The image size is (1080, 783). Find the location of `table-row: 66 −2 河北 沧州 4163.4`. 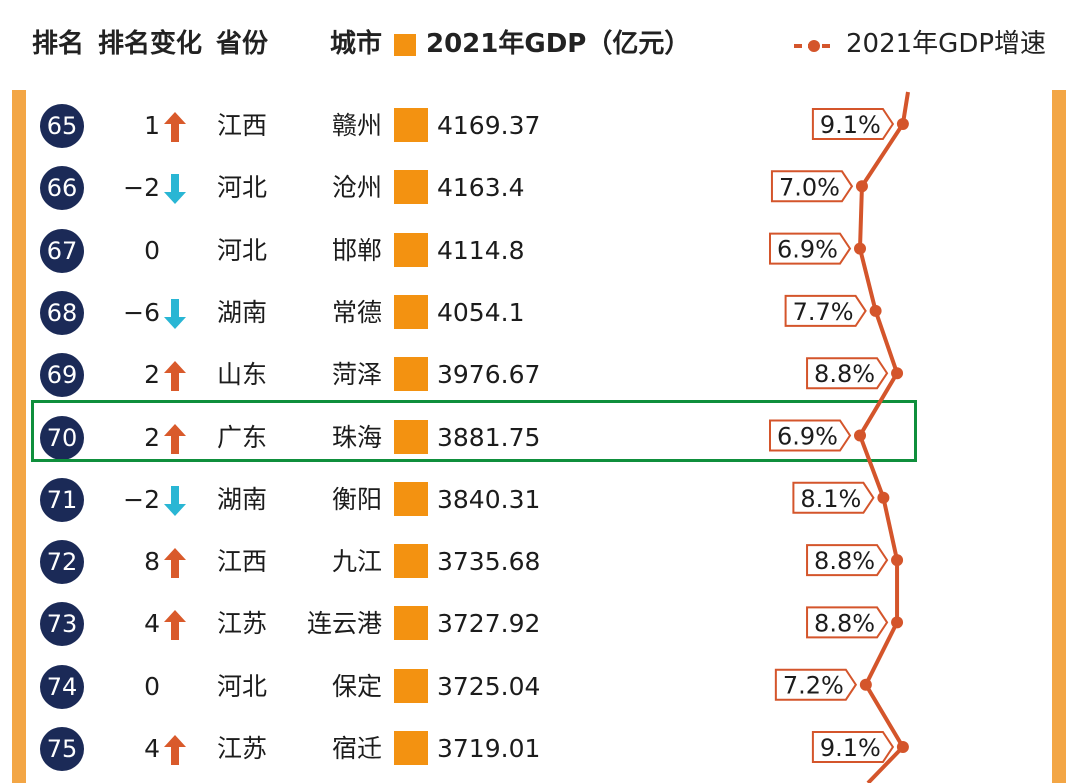

table-row: 66 −2 河北 沧州 4163.4 is located at coordinates (540, 185).